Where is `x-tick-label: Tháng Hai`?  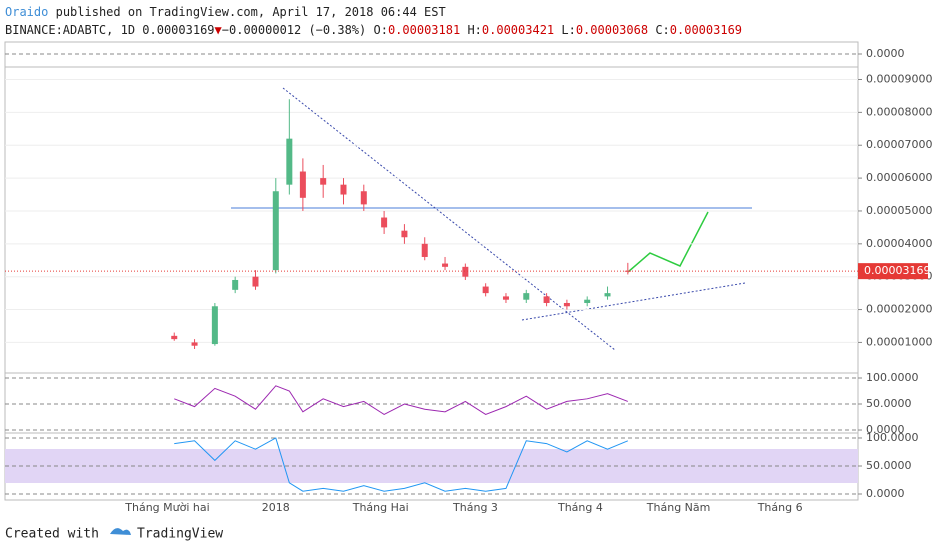 x-tick-label: Tháng Hai is located at coordinates (380, 507).